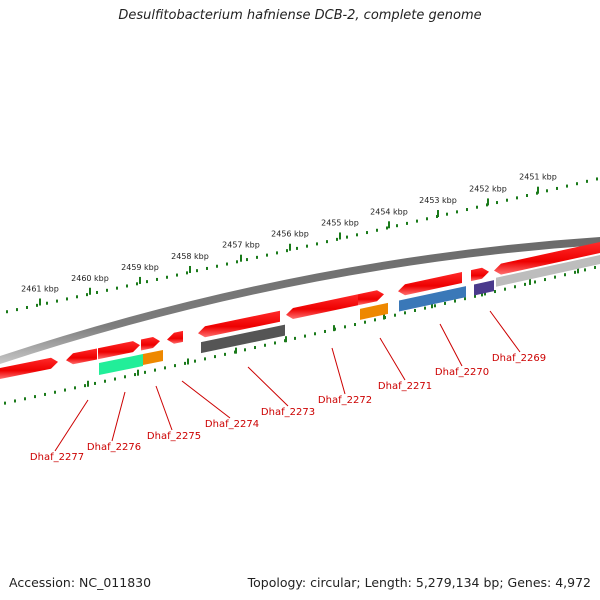 The width and height of the screenshot is (600, 600). What do you see at coordinates (121, 365) in the screenshot?
I see `rna-feature` at bounding box center [121, 365].